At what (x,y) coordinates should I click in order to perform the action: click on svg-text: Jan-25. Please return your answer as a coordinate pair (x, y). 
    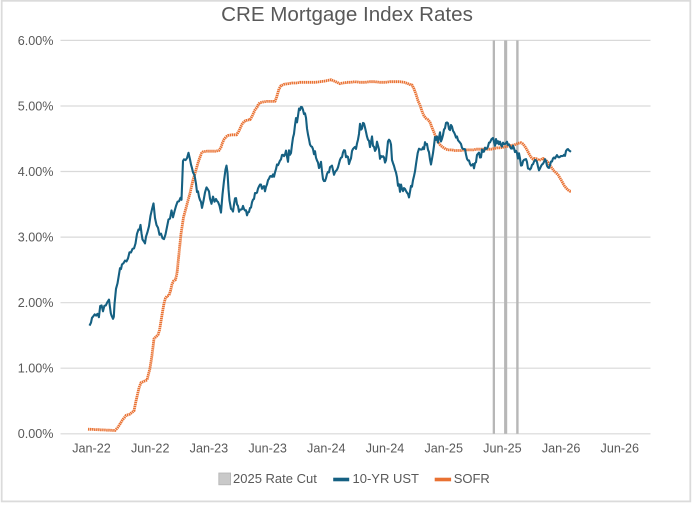
    Looking at the image, I should click on (443, 449).